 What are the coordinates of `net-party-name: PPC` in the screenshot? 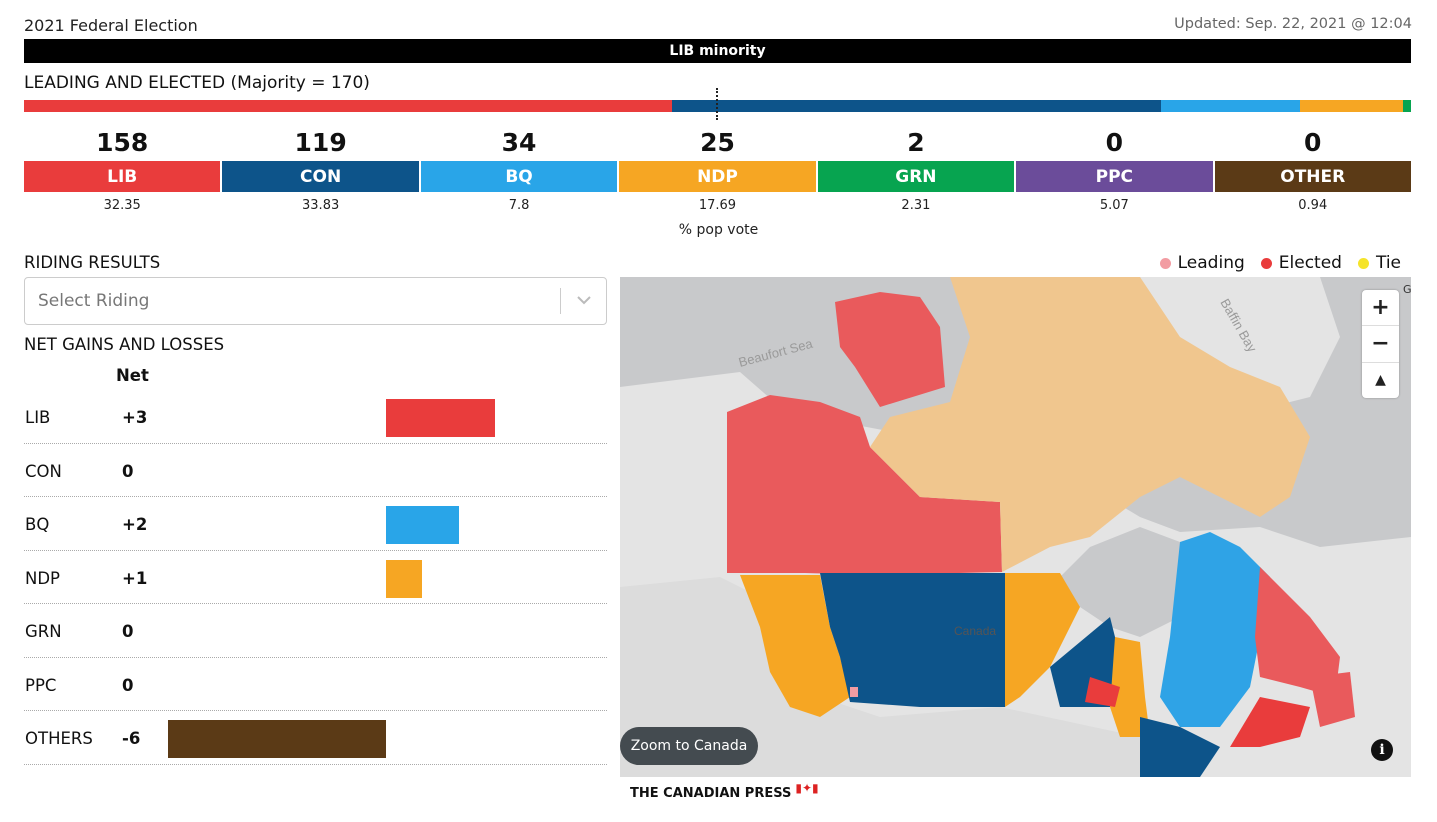 It's located at (41, 685).